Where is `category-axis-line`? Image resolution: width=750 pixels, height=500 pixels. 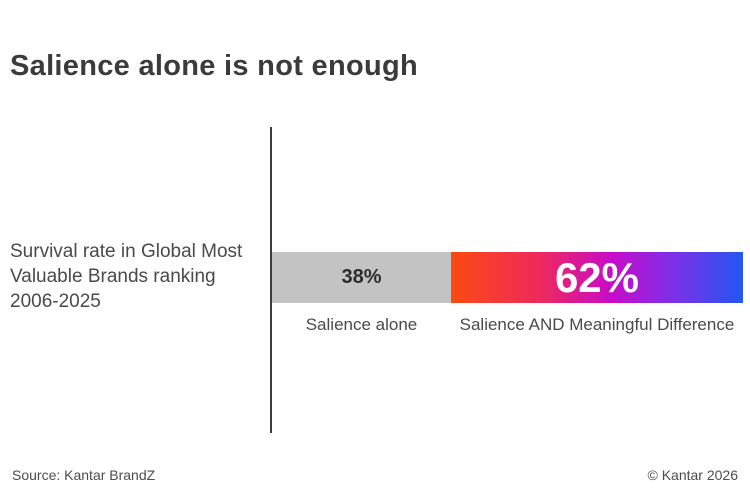 category-axis-line is located at coordinates (271, 280).